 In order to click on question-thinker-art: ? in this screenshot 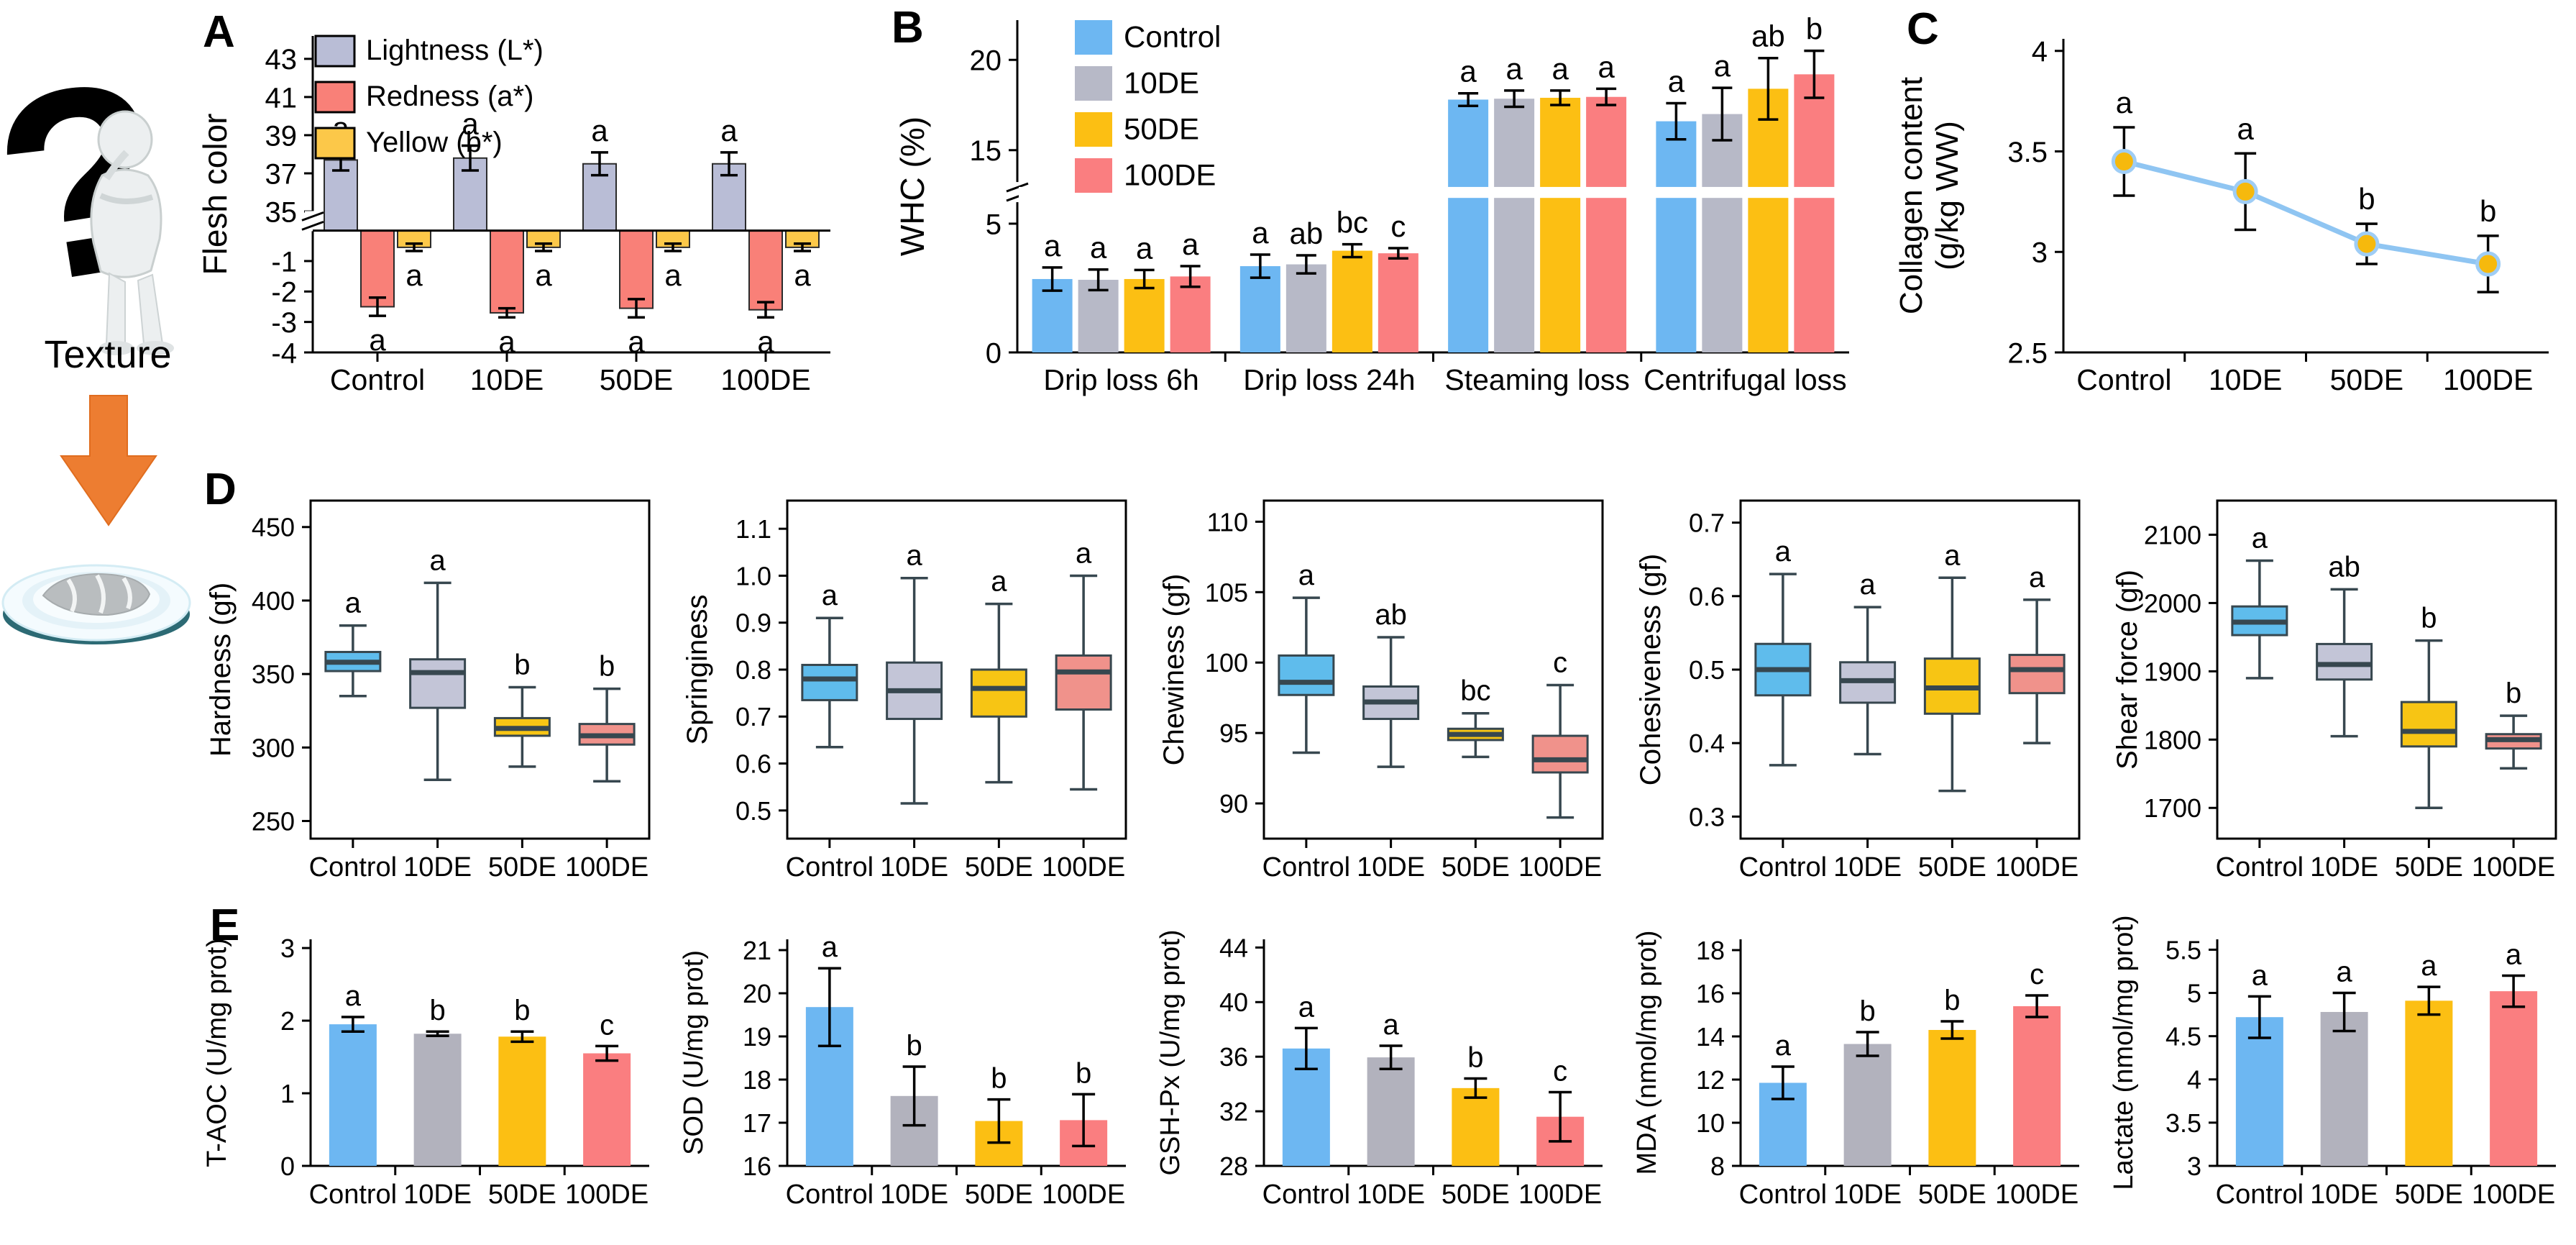, I will do `click(93, 190)`.